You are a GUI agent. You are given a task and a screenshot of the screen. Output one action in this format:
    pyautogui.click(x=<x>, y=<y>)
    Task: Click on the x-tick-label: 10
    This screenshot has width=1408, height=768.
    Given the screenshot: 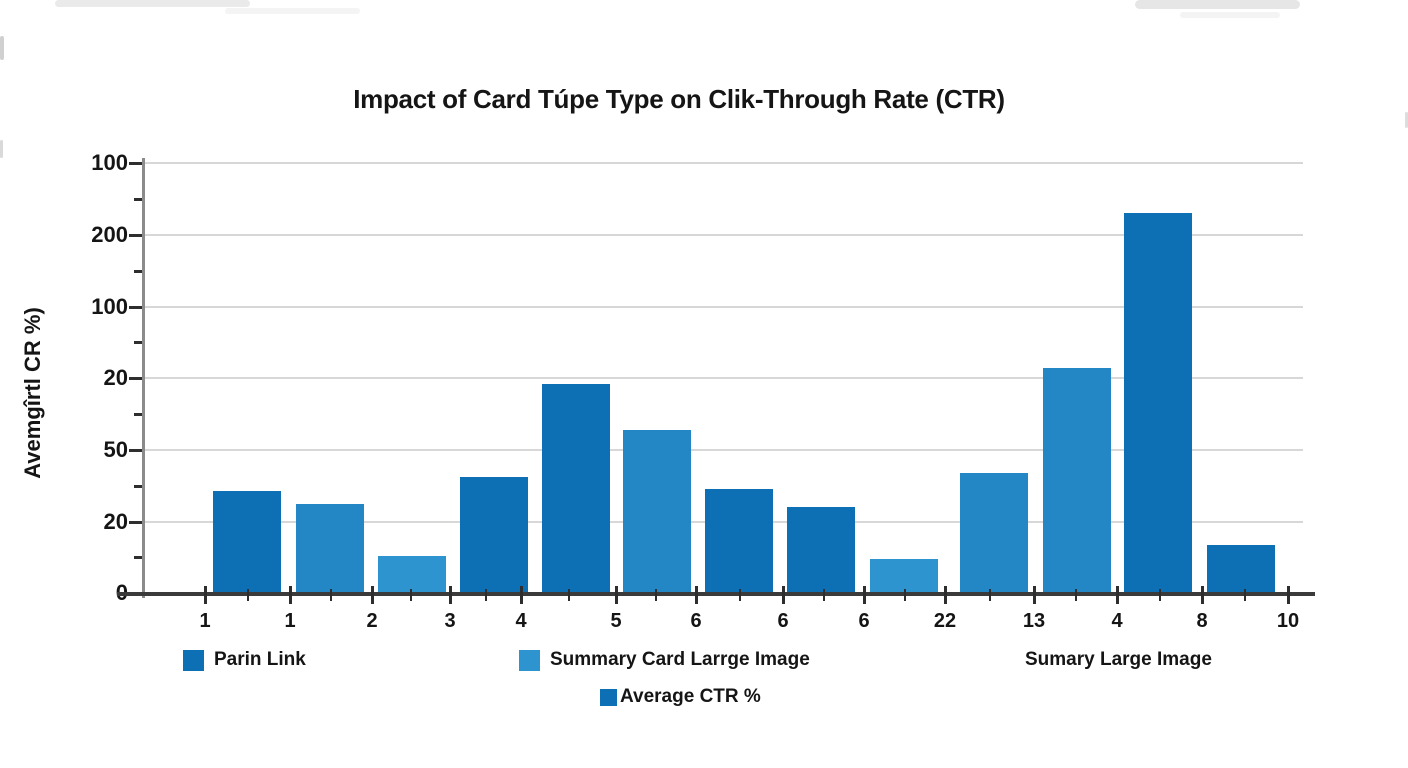 What is the action you would take?
    pyautogui.click(x=1288, y=621)
    